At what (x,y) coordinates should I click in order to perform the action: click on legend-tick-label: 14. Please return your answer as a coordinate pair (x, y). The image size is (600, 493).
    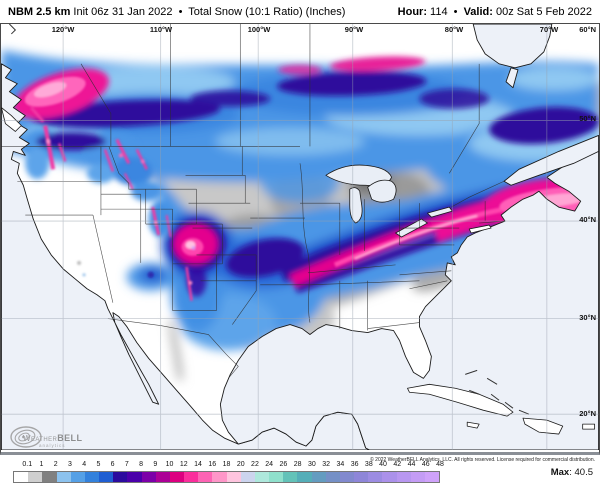
    Looking at the image, I should click on (198, 464).